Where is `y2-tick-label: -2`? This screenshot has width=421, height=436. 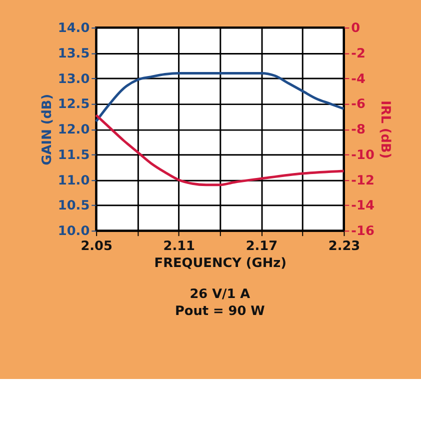
y2-tick-label: -2 is located at coordinates (358, 54).